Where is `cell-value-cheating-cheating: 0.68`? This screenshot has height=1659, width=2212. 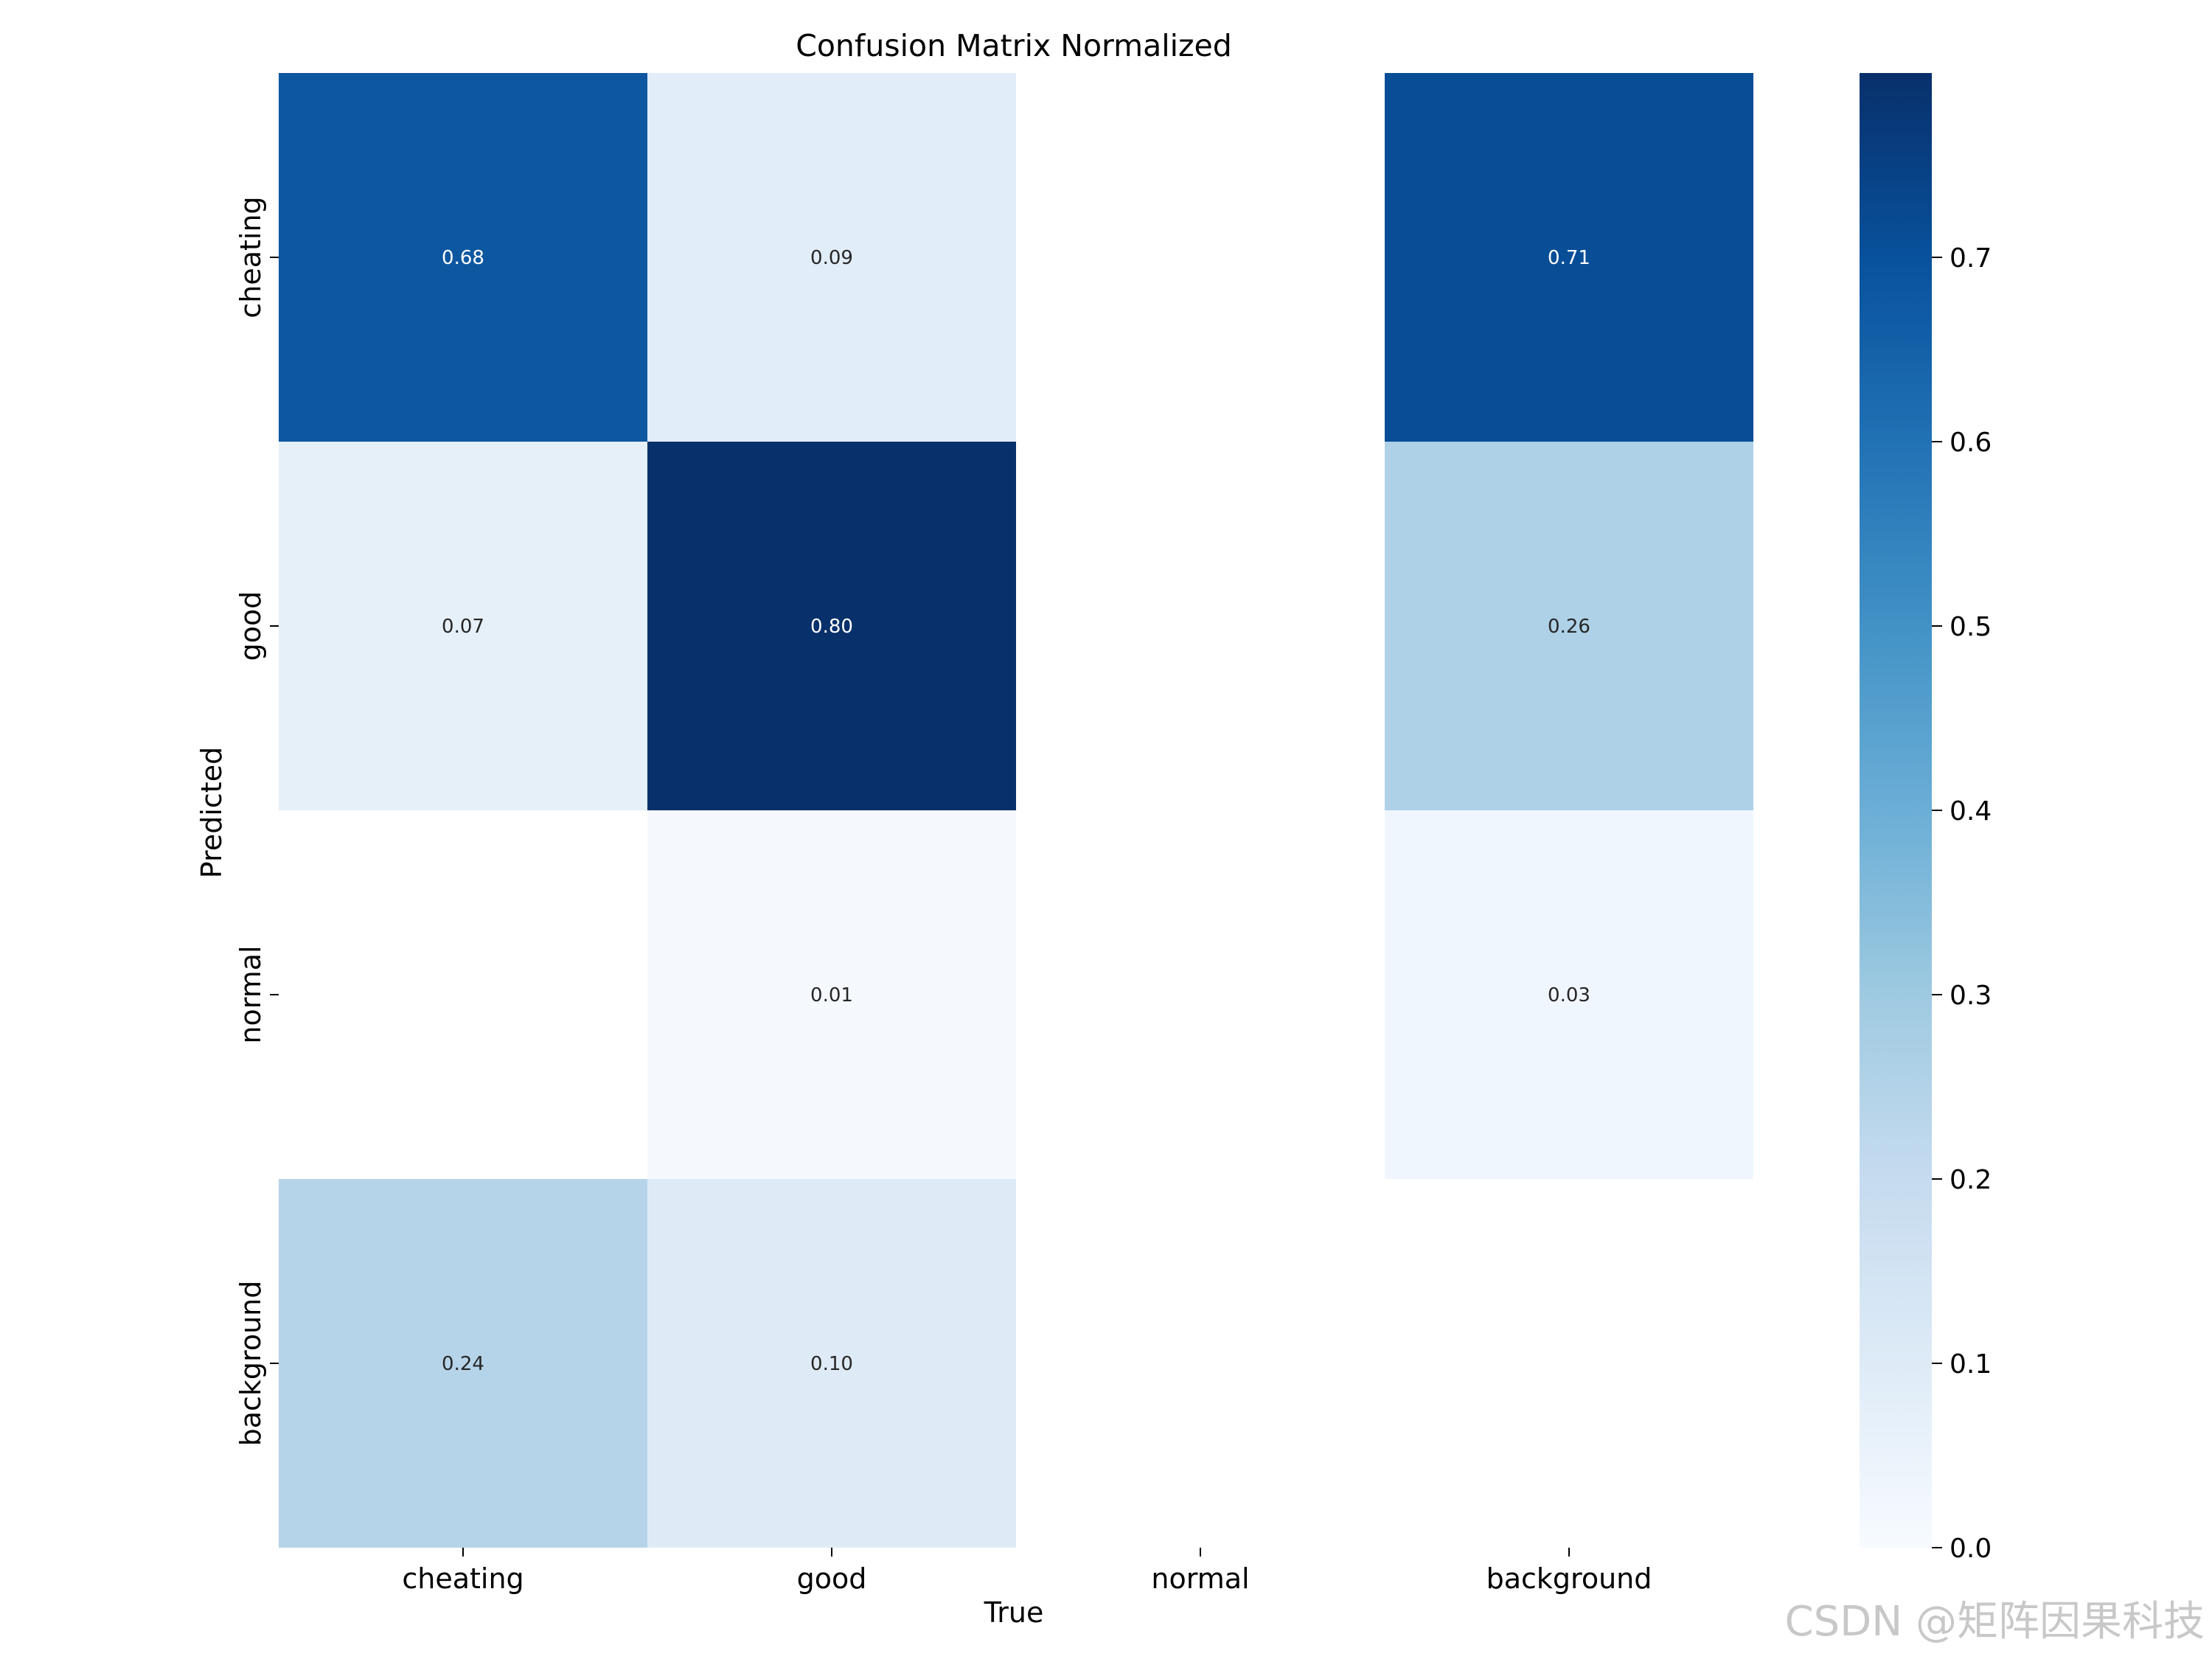
cell-value-cheating-cheating: 0.68 is located at coordinates (463, 258).